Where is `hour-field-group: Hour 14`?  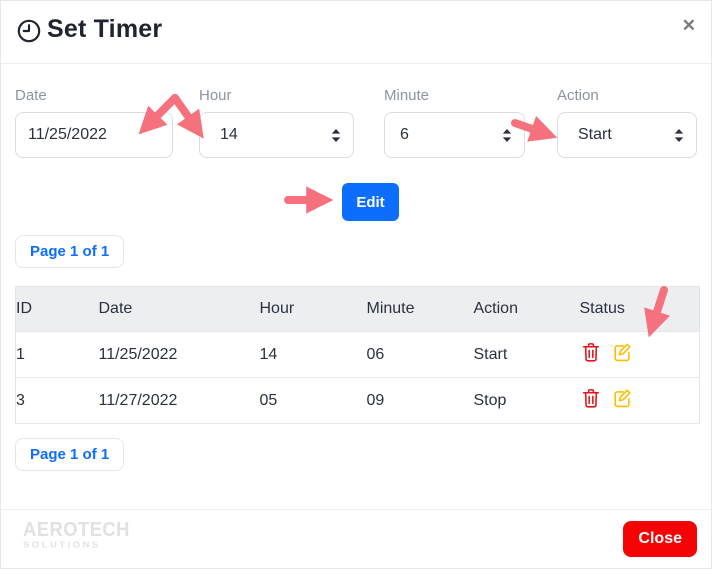
hour-field-group: Hour 14 is located at coordinates (276, 122).